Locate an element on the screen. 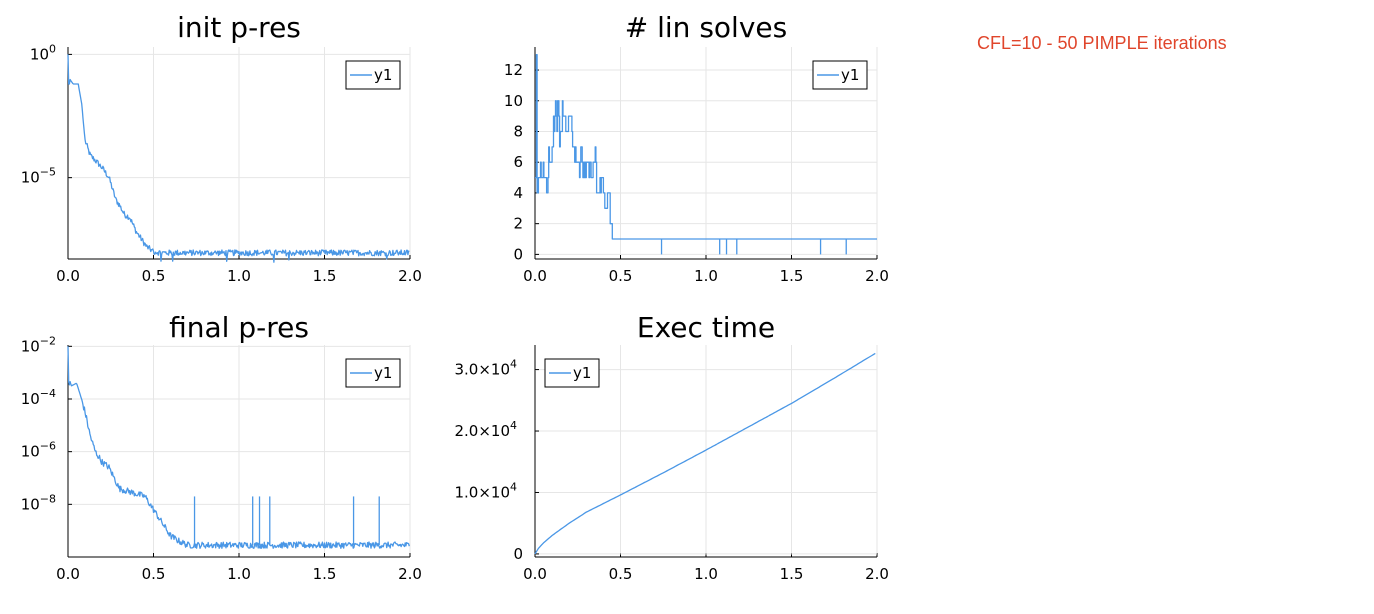  y-tick-label: 1.0×10⁴ is located at coordinates (485, 490).